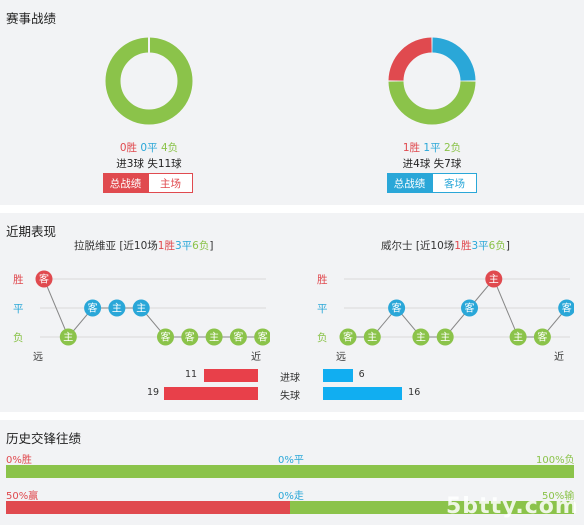 The width and height of the screenshot is (584, 525). I want to click on right-recent-win: 1胜, so click(463, 246).